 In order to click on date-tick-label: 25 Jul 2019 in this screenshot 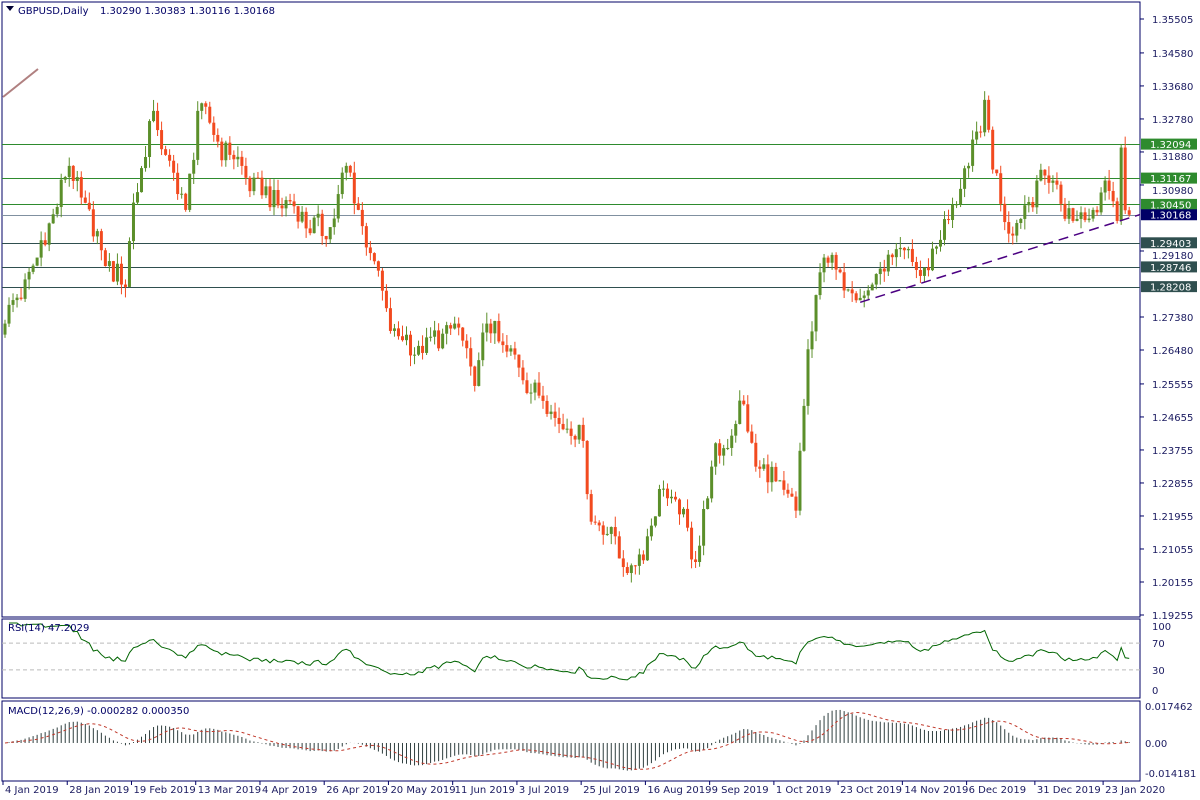, I will do `click(611, 790)`.